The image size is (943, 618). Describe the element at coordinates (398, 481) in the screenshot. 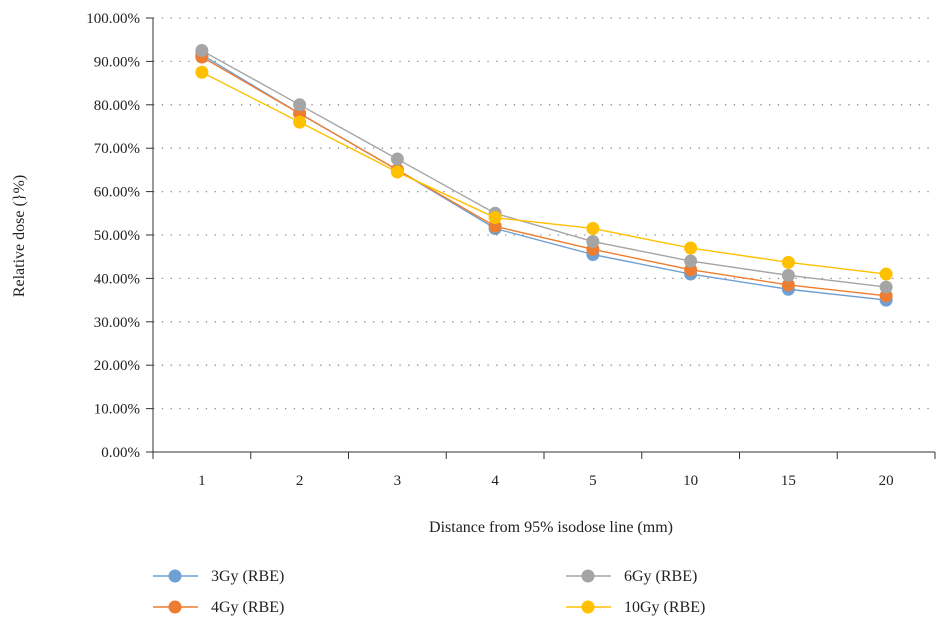

I see `x-tick-label: 3` at that location.